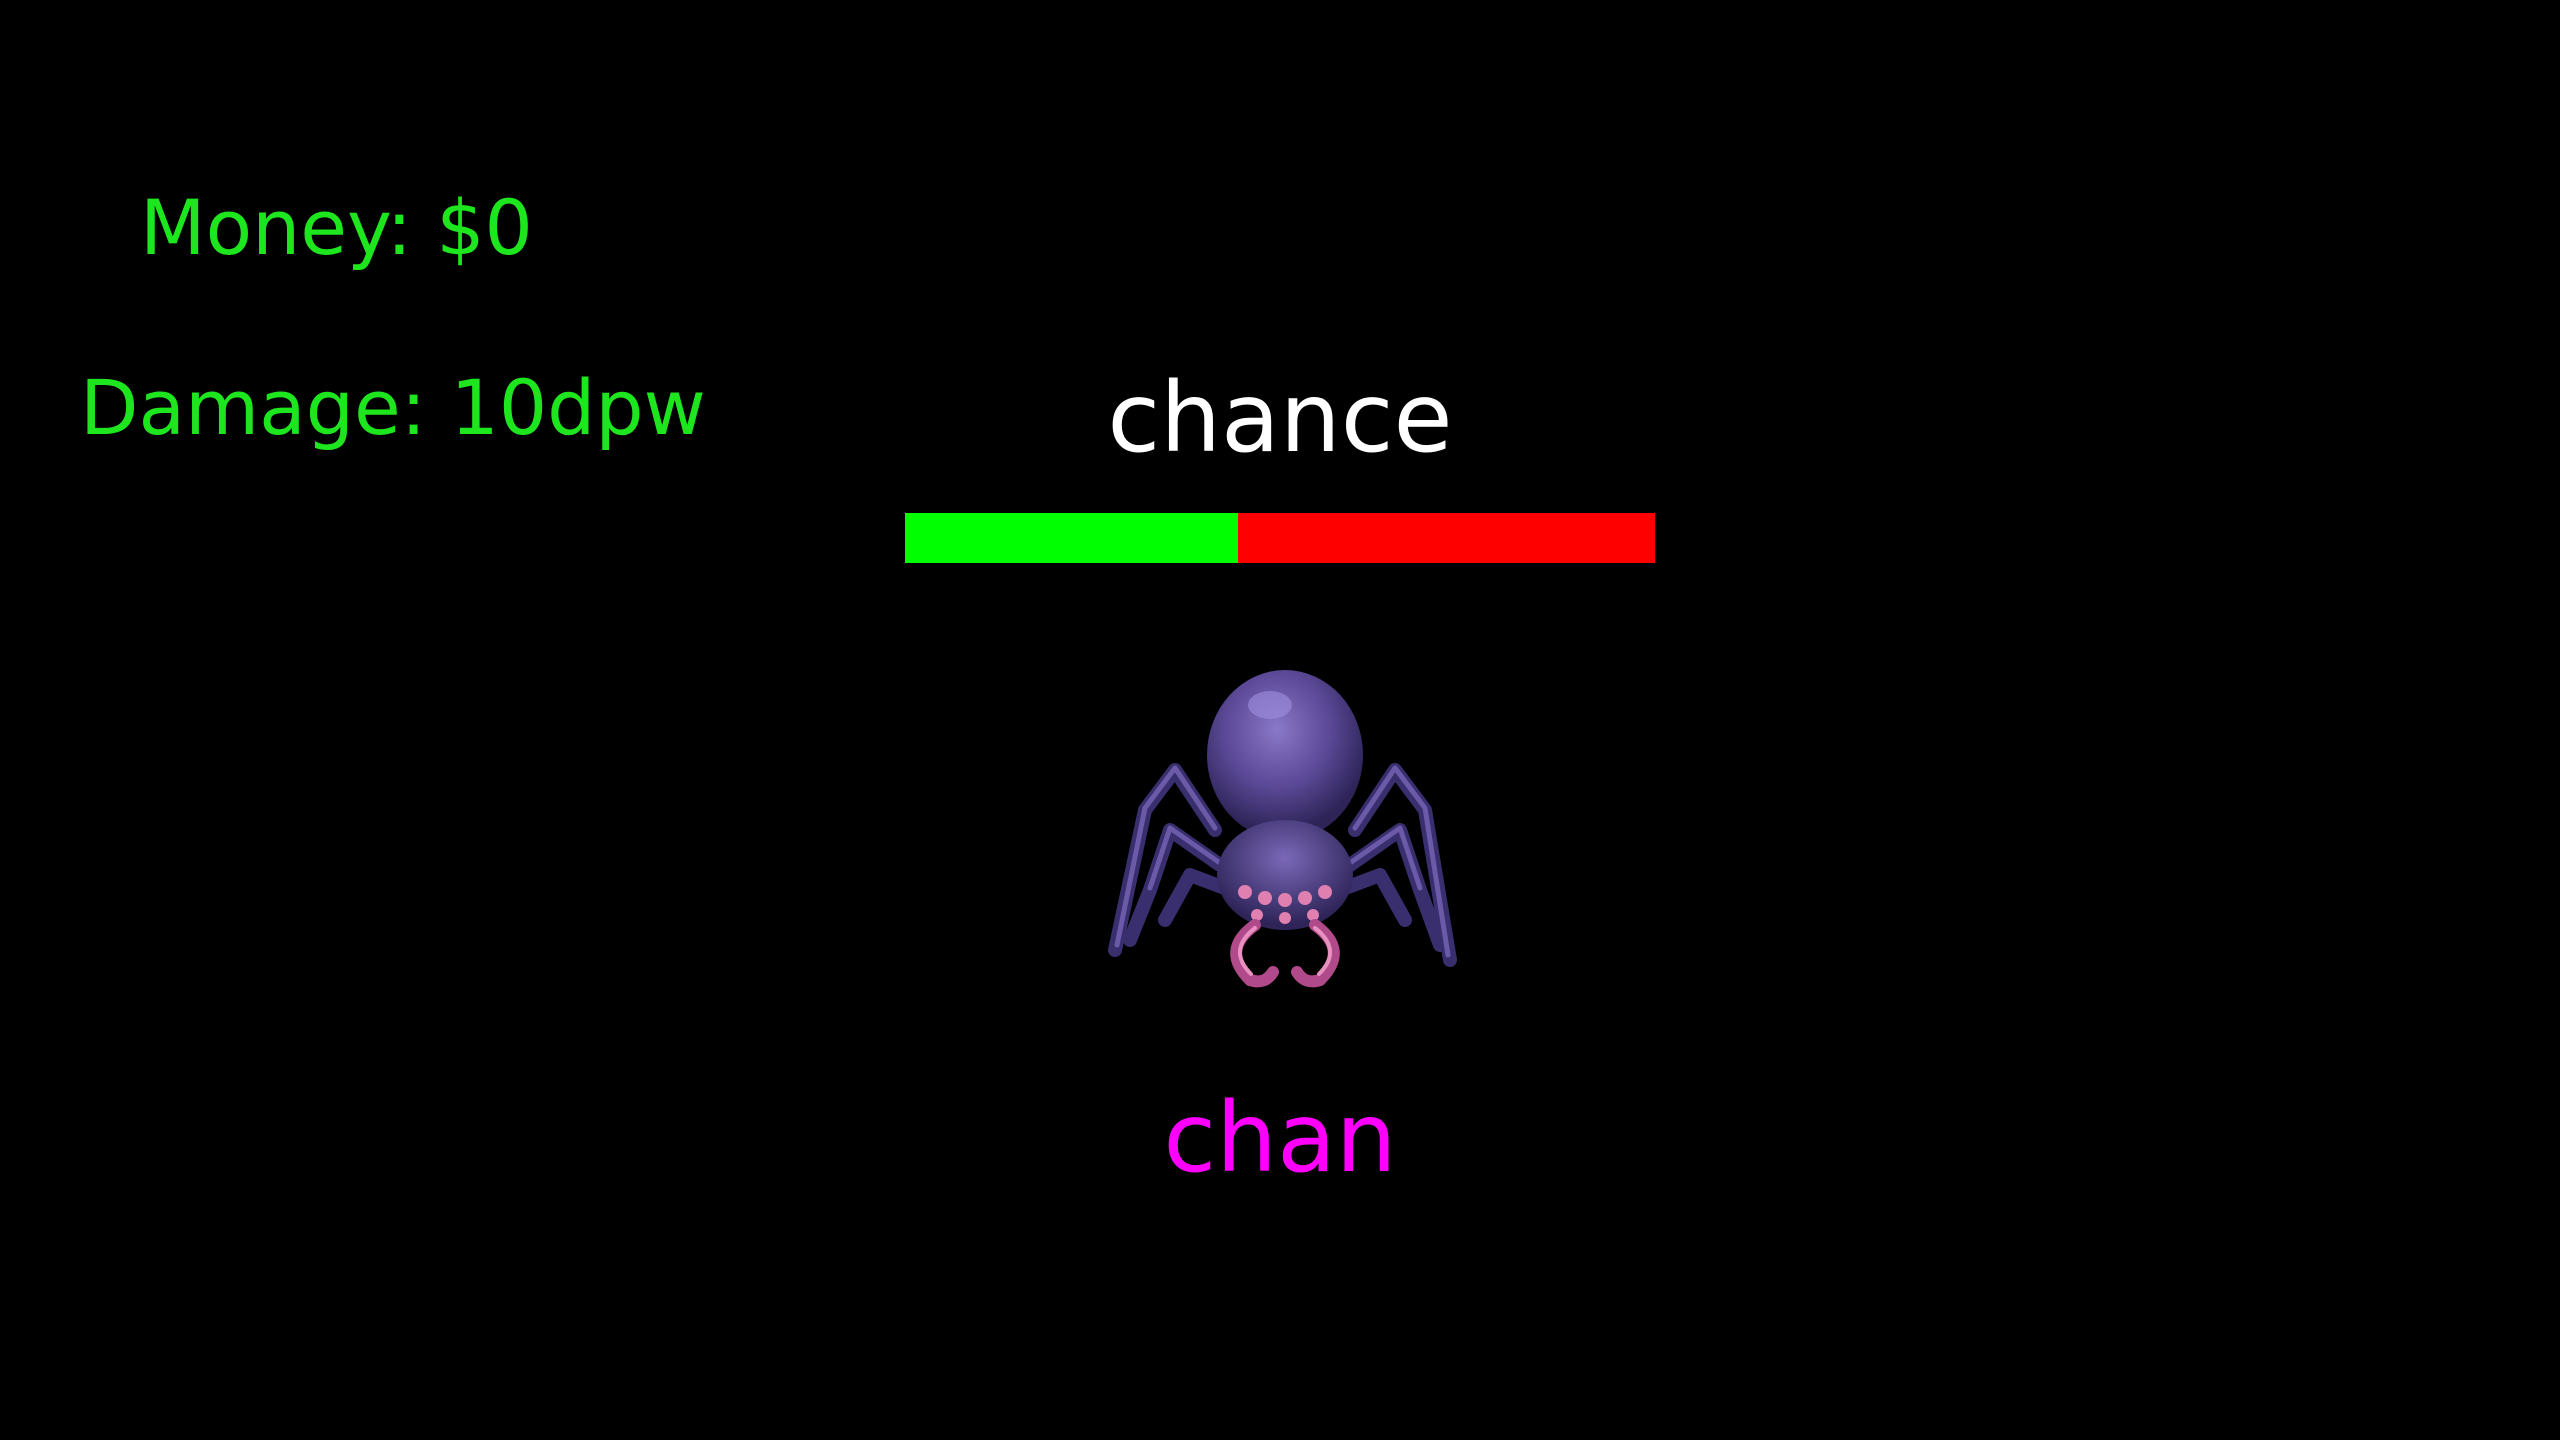 The image size is (2560, 1440). Describe the element at coordinates (393, 407) in the screenshot. I see `damage-stat: Damage: 10dpw` at that location.